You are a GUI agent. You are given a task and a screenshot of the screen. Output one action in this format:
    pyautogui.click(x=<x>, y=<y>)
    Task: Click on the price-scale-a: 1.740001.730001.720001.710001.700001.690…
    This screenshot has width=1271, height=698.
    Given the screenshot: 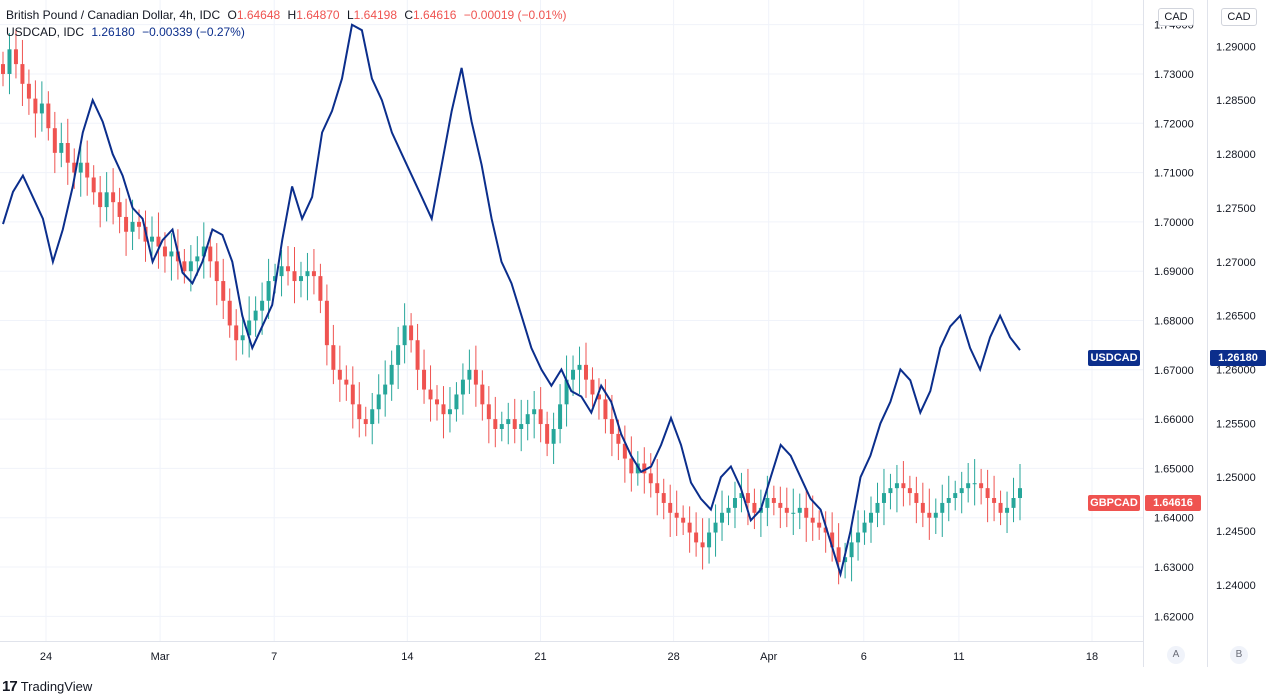 What is the action you would take?
    pyautogui.click(x=1174, y=322)
    